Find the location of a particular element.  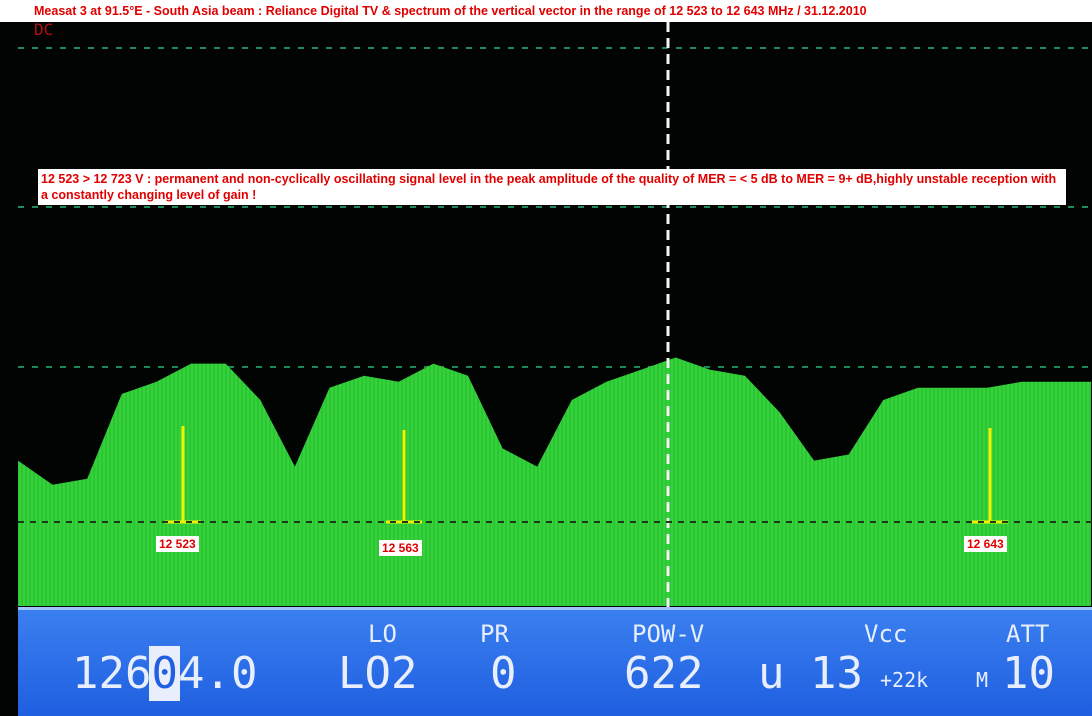

mode-value: M is located at coordinates (982, 680).